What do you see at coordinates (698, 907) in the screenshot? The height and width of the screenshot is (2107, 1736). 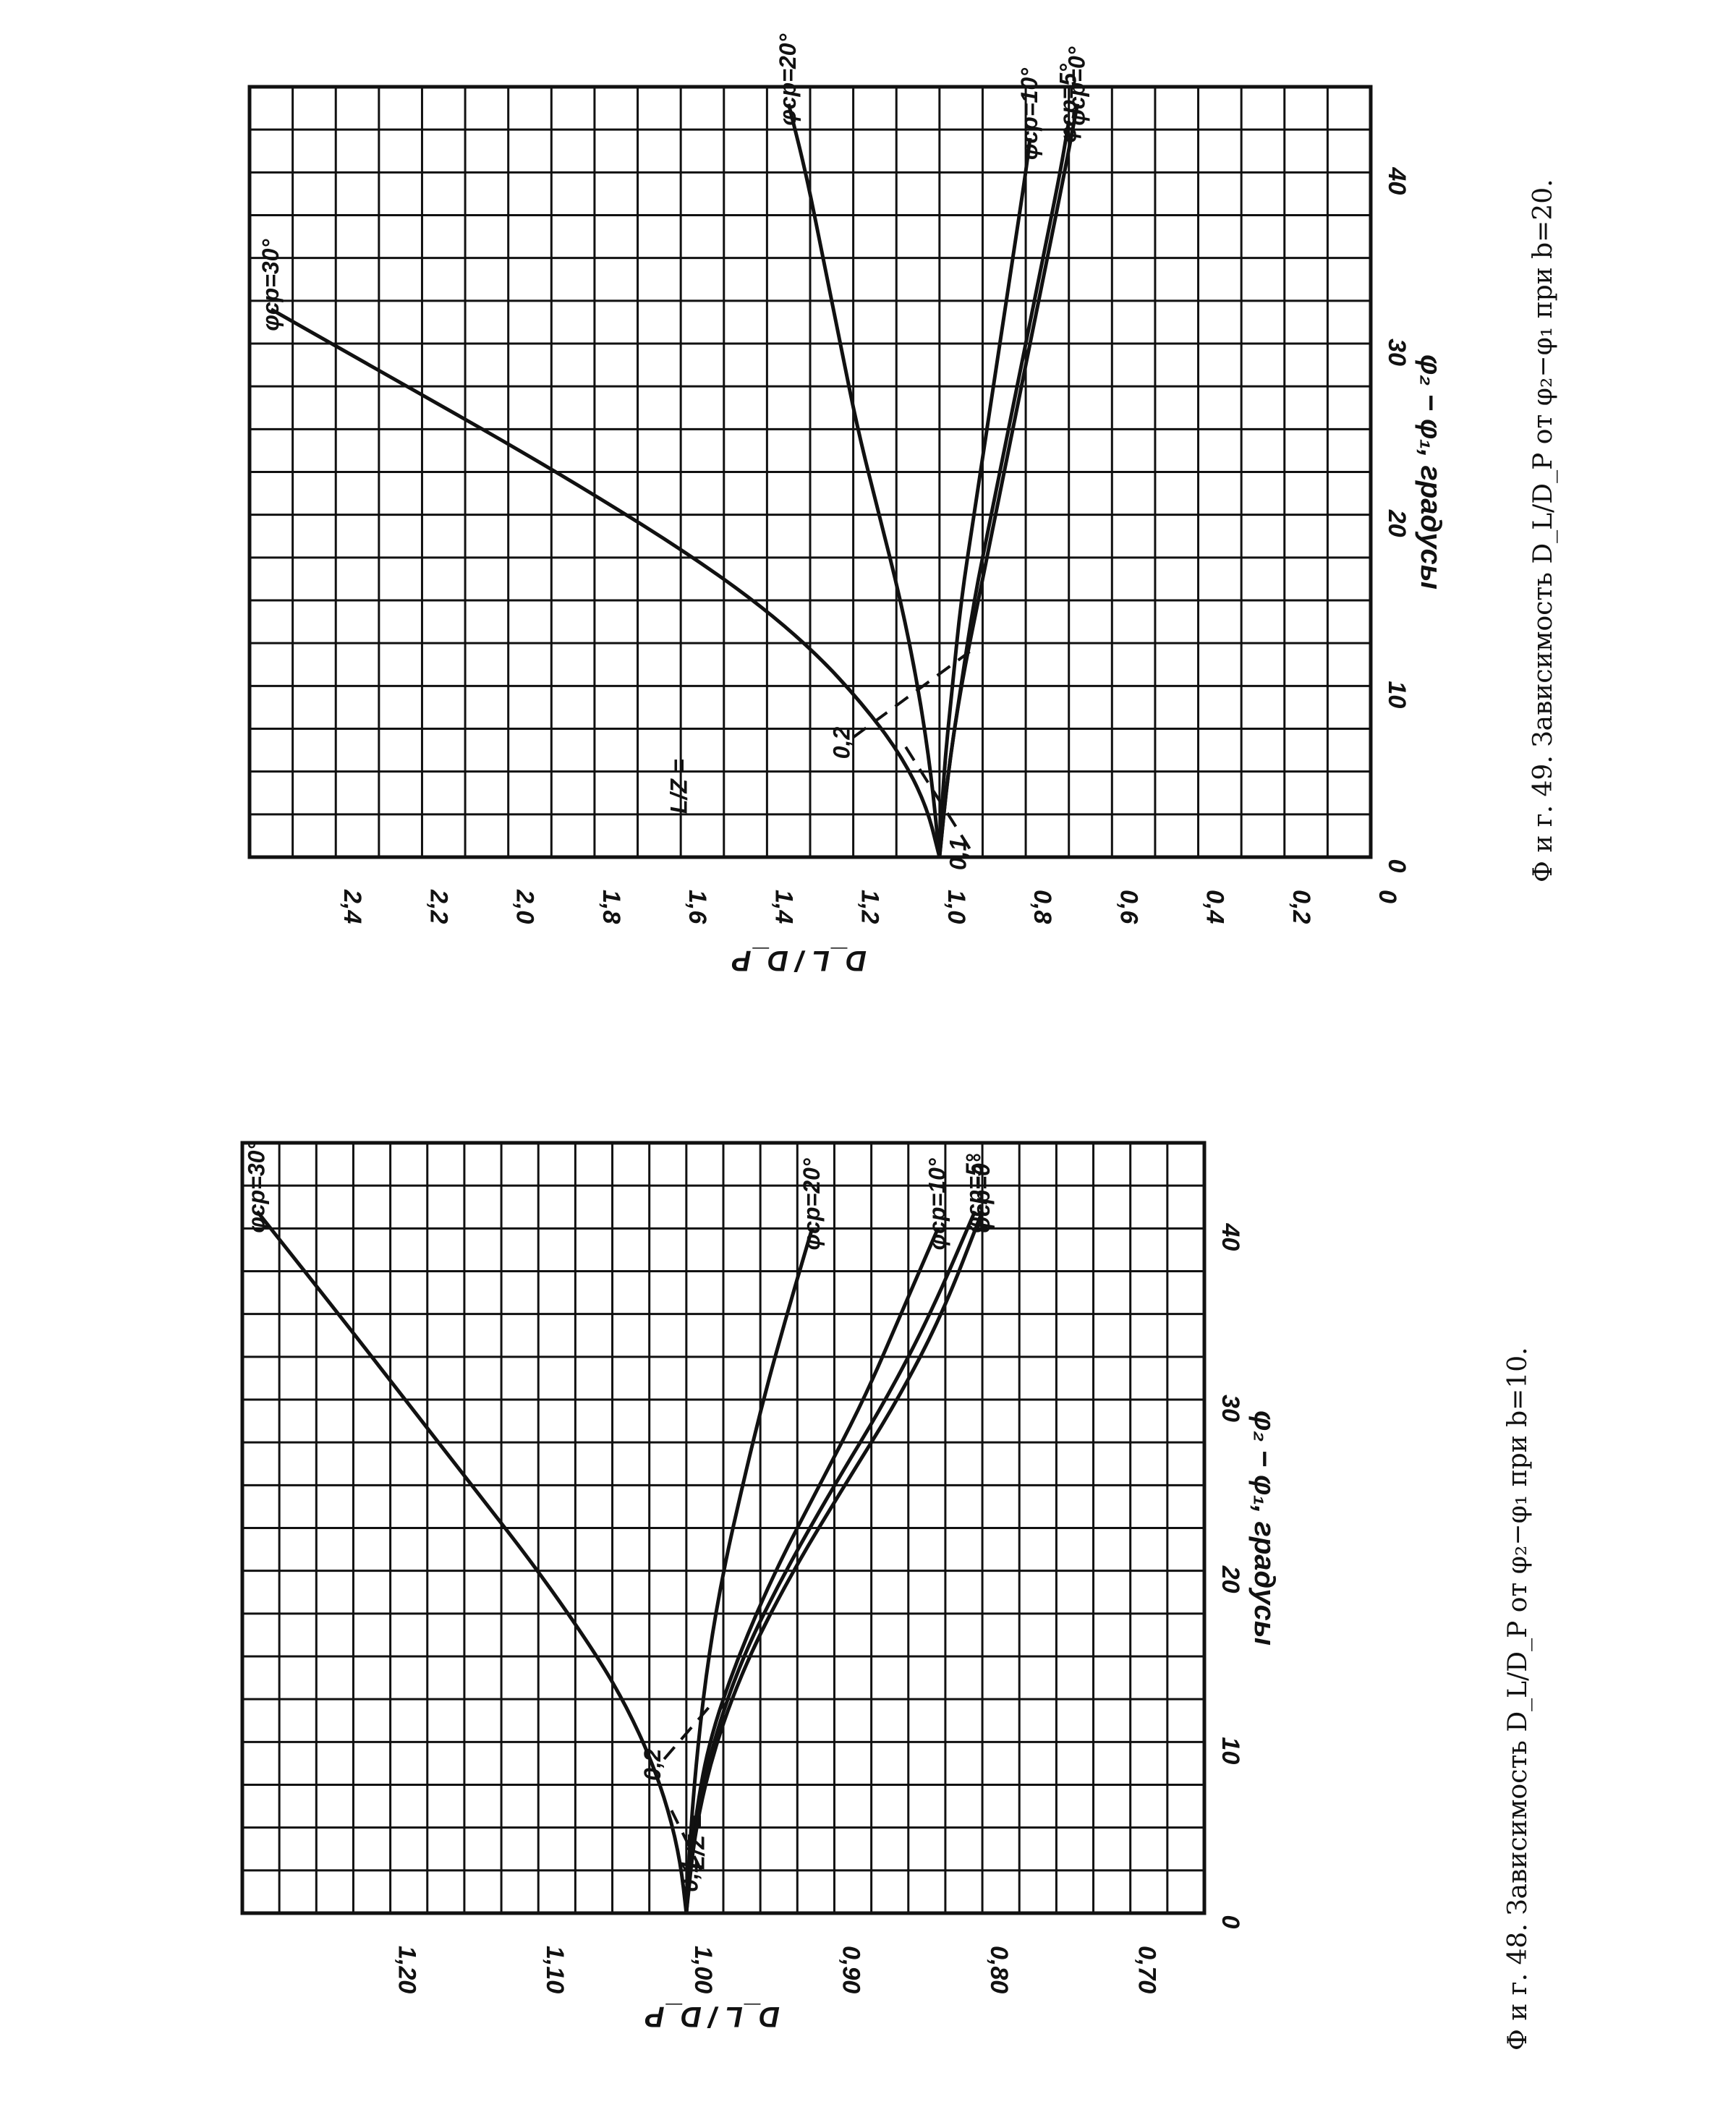 I see `y-tick-label: 1,6` at bounding box center [698, 907].